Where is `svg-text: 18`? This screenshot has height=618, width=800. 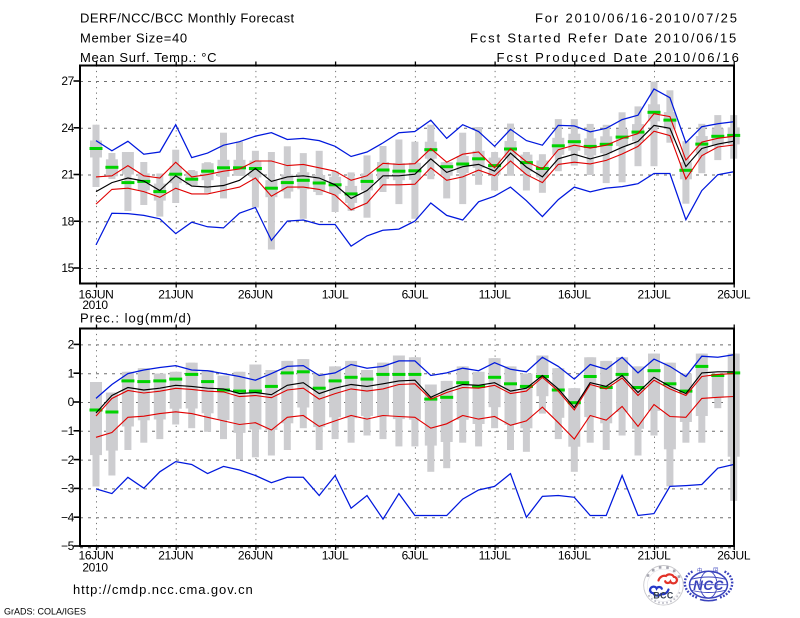
svg-text: 18 is located at coordinates (67, 221).